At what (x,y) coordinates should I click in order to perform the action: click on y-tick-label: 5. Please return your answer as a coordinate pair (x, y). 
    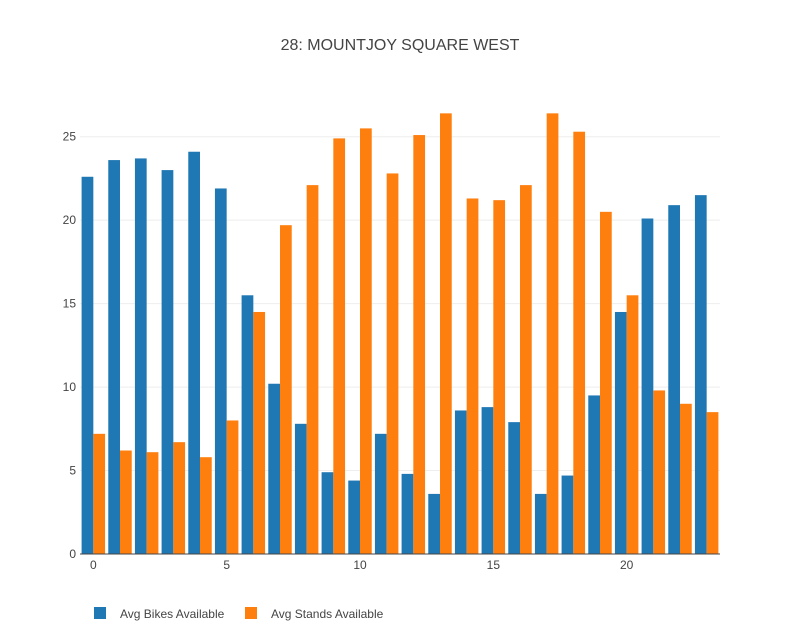
    Looking at the image, I should click on (72, 471).